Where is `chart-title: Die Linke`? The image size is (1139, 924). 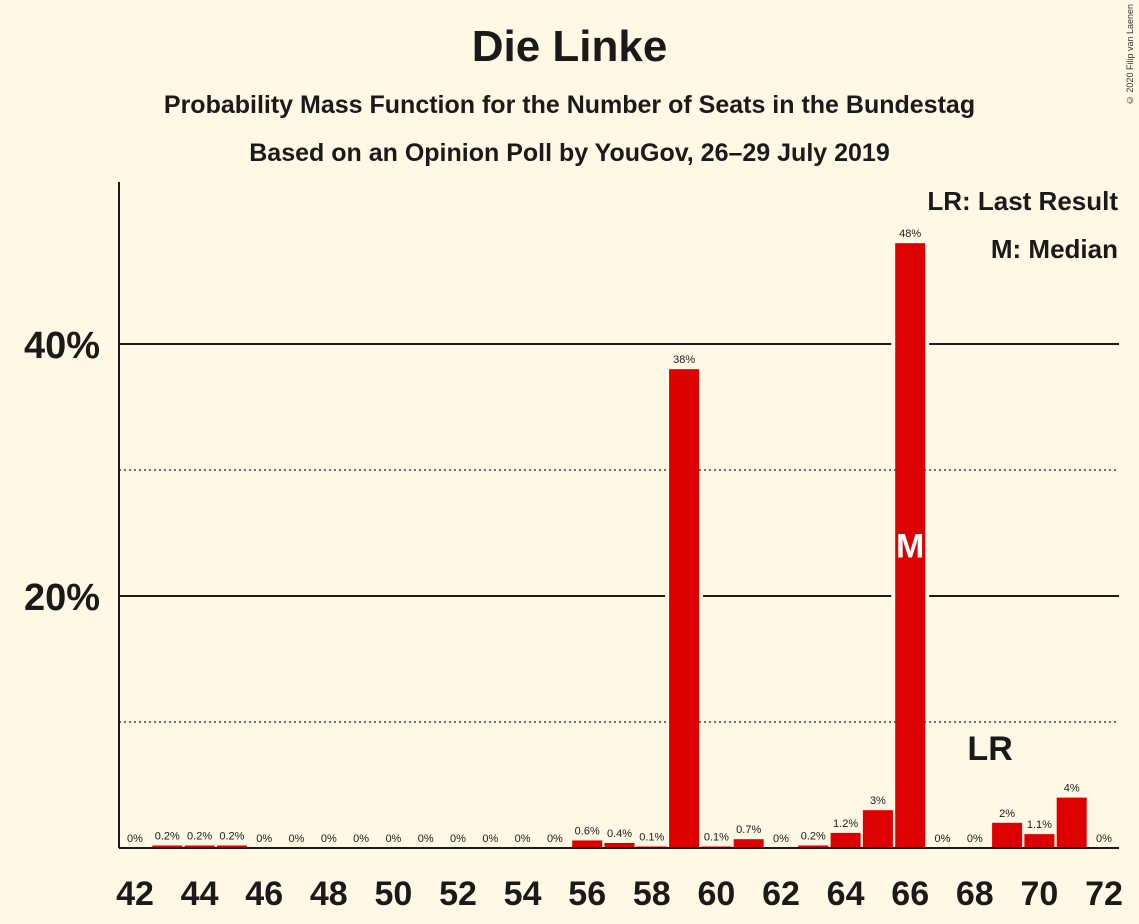 chart-title: Die Linke is located at coordinates (569, 46).